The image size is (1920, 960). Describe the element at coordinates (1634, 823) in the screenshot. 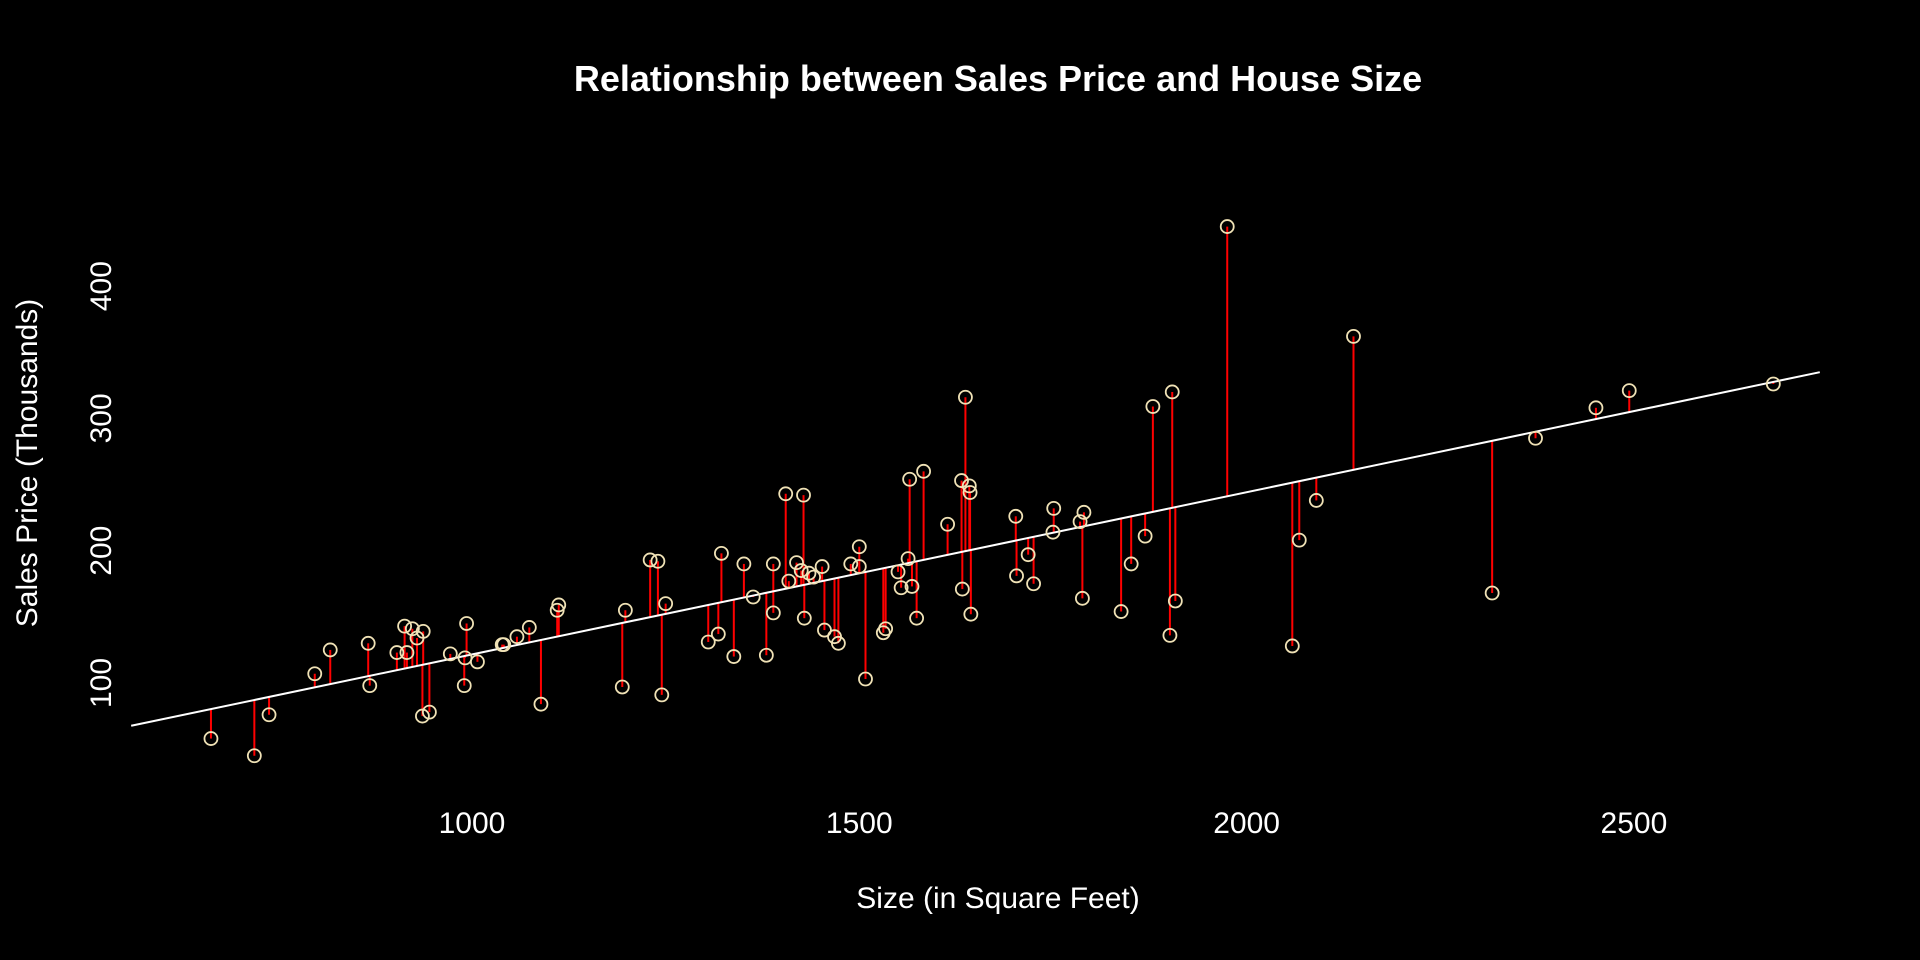

I see `x-tick-label: 2500` at that location.